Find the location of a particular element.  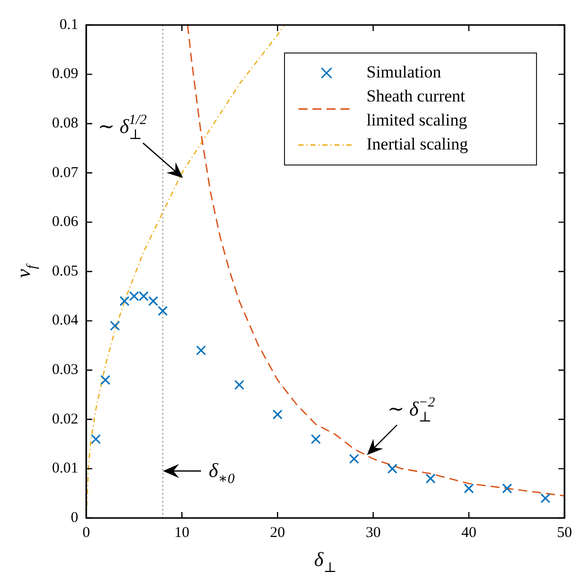

y-tick-label: 0.05 is located at coordinates (65, 271).